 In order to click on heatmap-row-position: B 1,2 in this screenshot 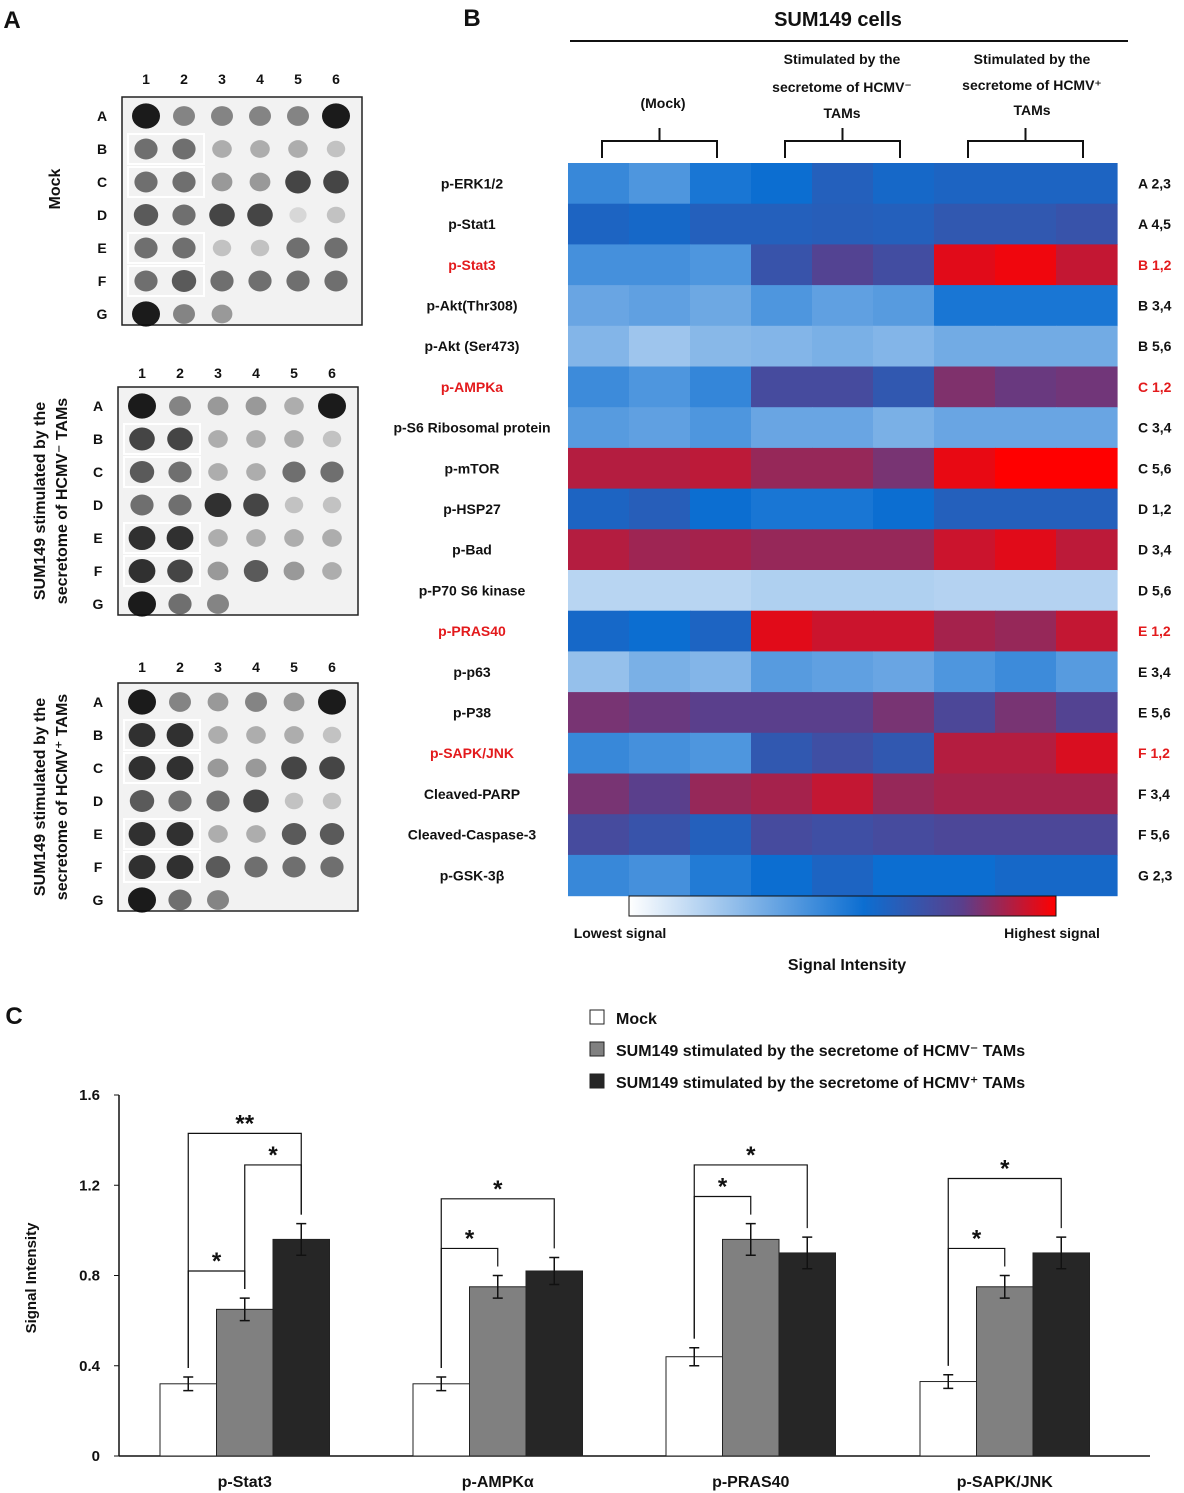, I will do `click(1155, 265)`.